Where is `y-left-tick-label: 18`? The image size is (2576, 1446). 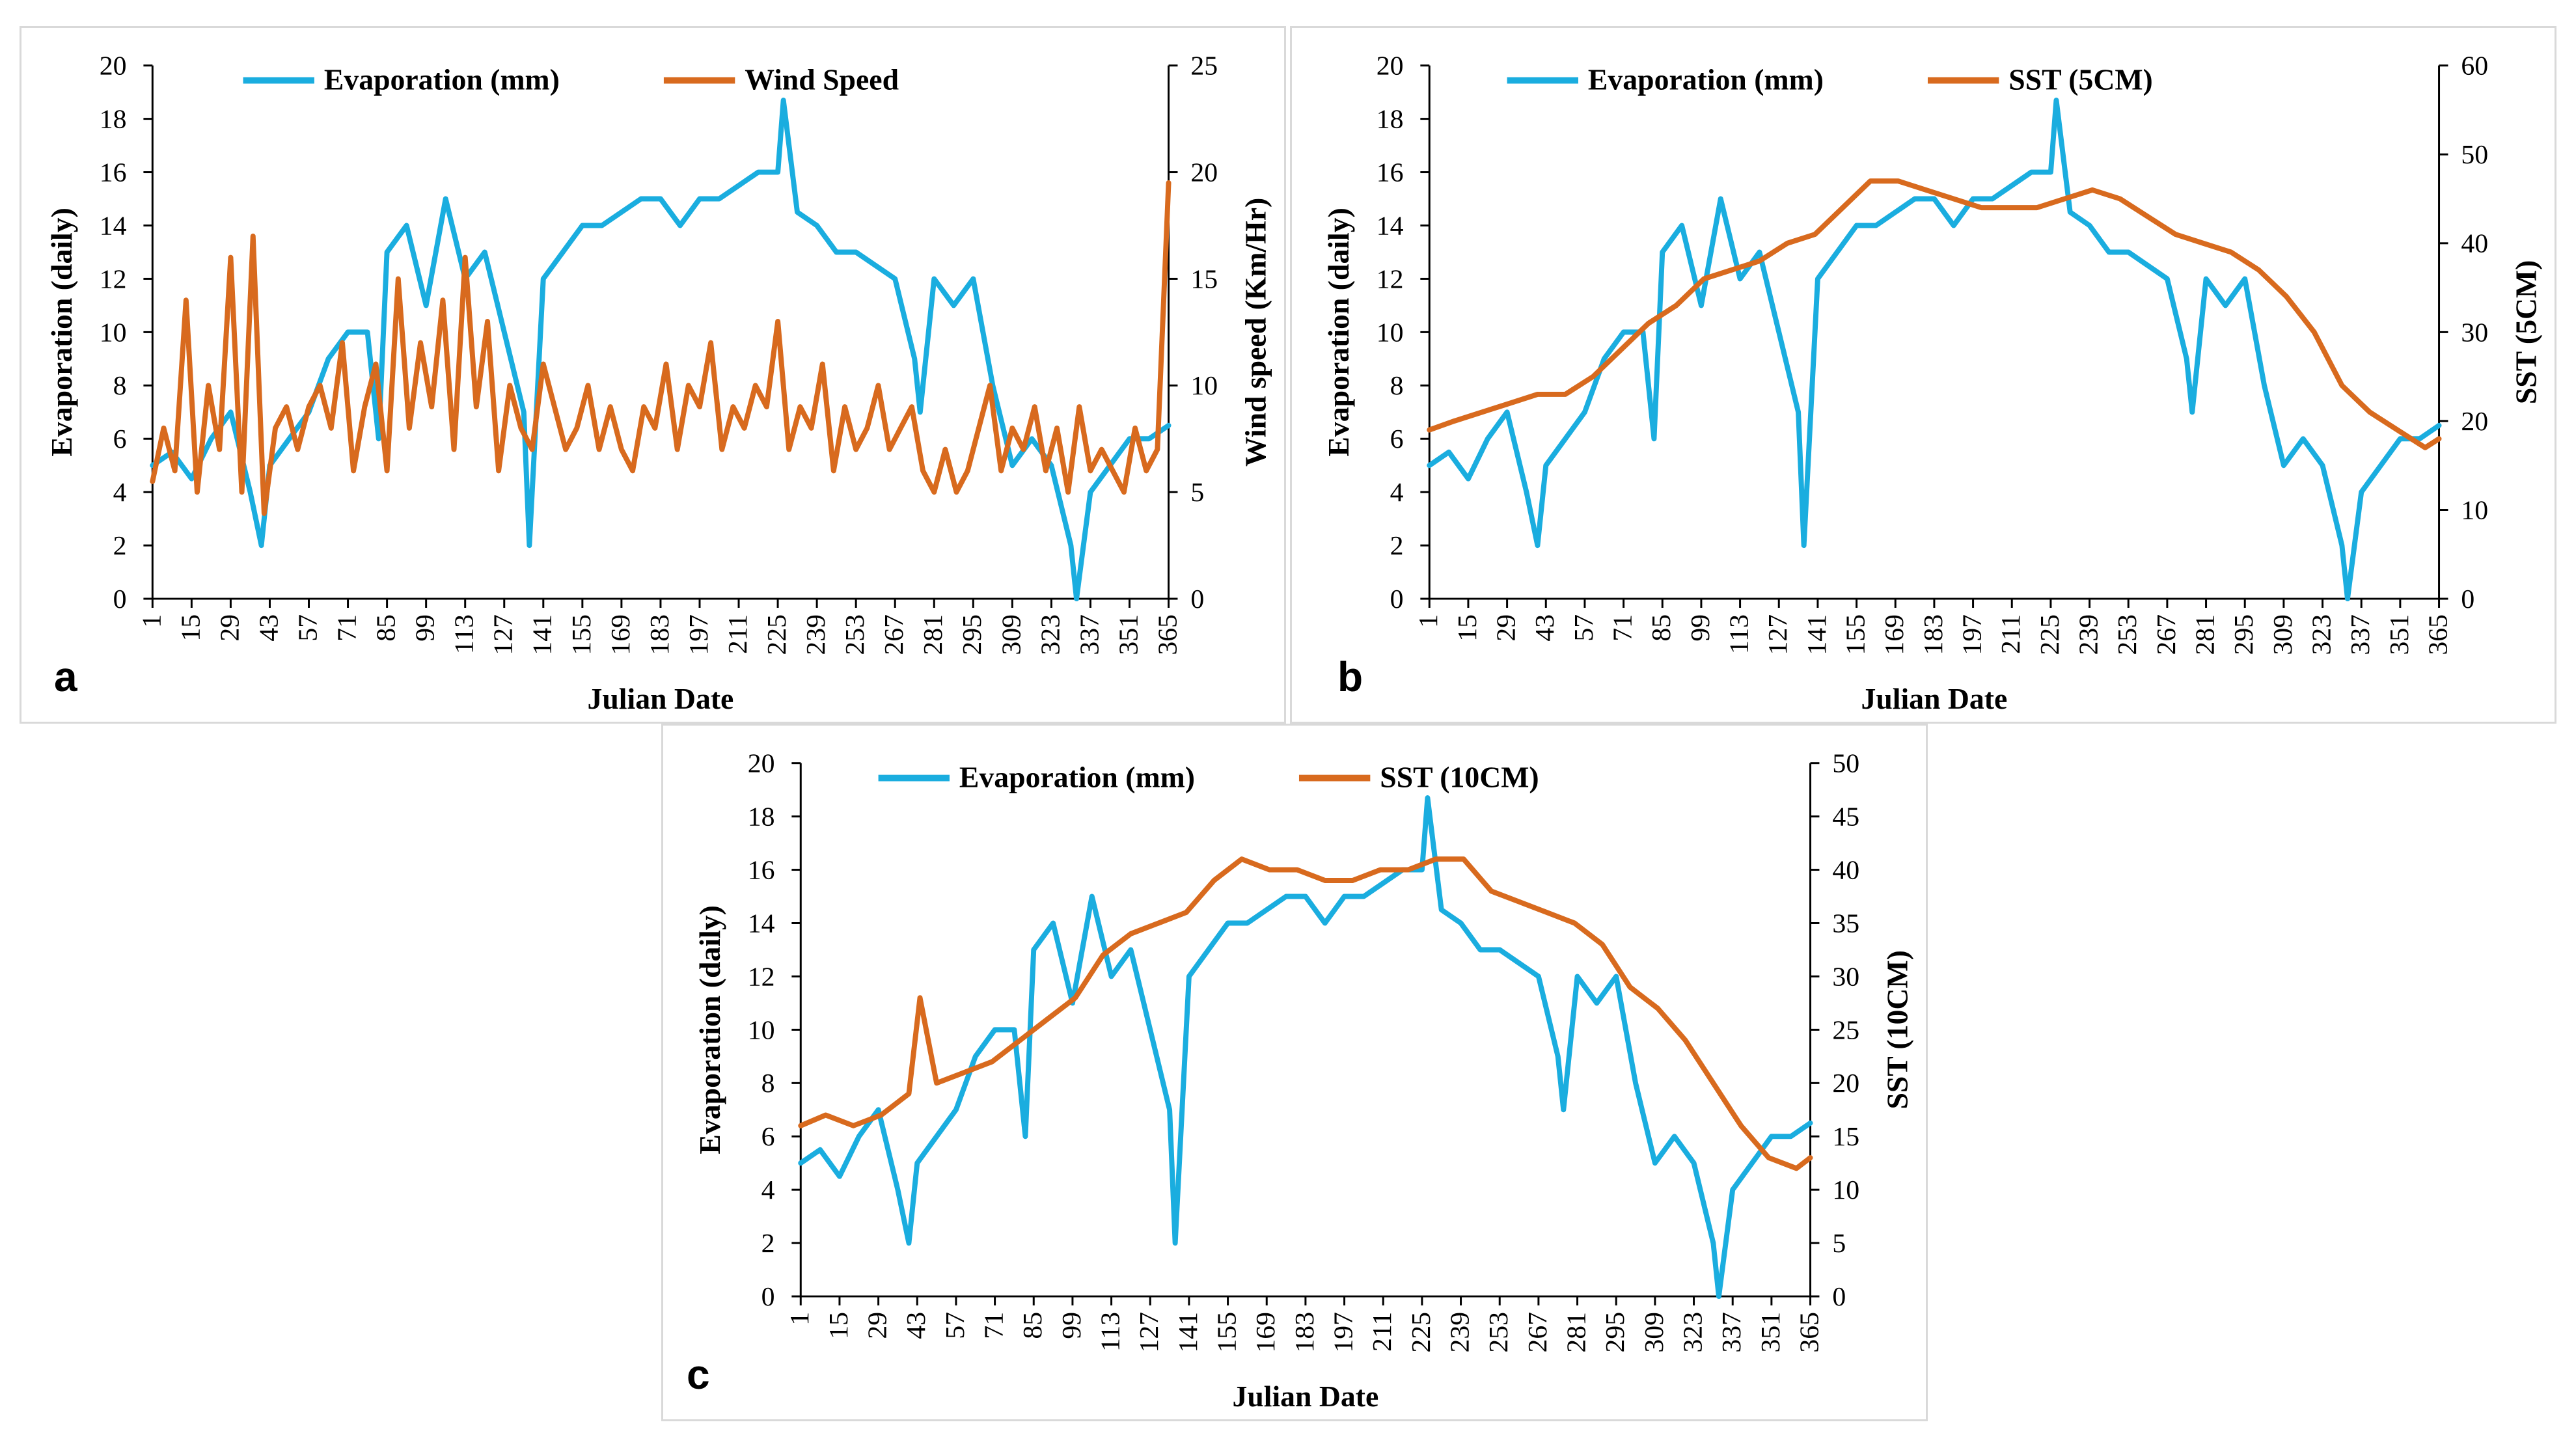
y-left-tick-label: 18 is located at coordinates (762, 817).